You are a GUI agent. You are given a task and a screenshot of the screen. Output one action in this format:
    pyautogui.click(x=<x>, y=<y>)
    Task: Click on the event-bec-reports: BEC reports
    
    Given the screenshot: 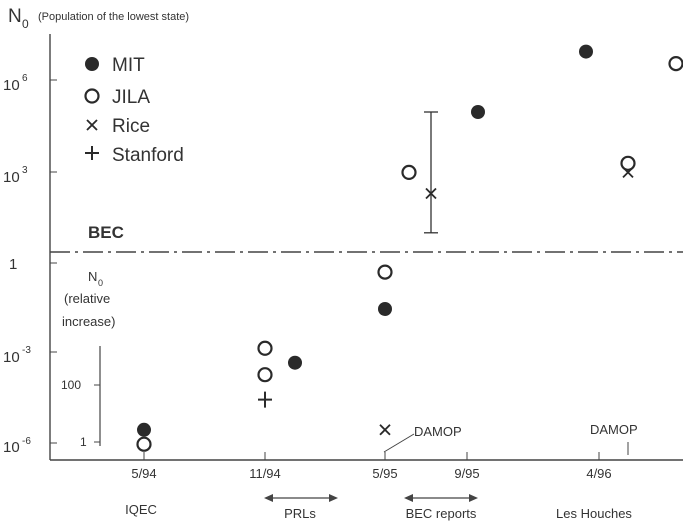 What is the action you would take?
    pyautogui.click(x=441, y=507)
    